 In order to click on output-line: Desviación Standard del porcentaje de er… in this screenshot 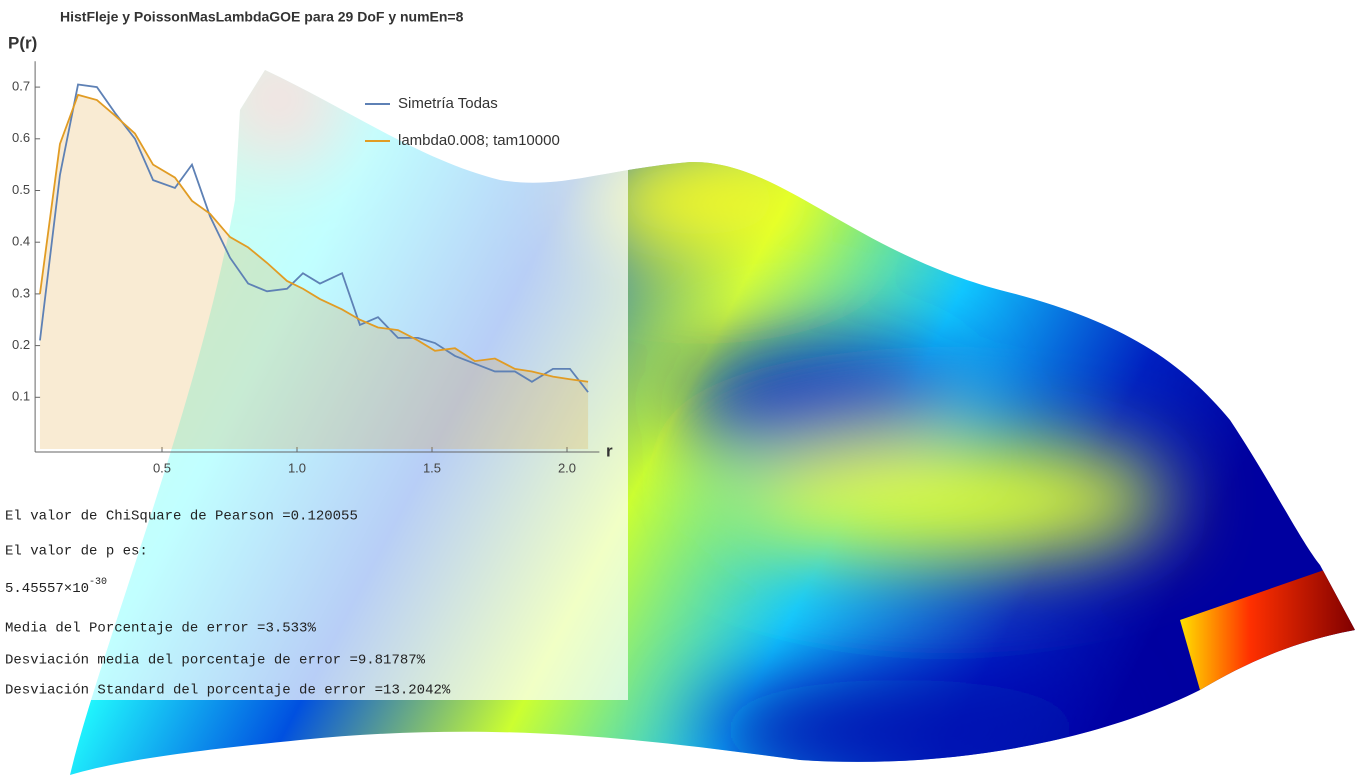, I will do `click(228, 691)`.